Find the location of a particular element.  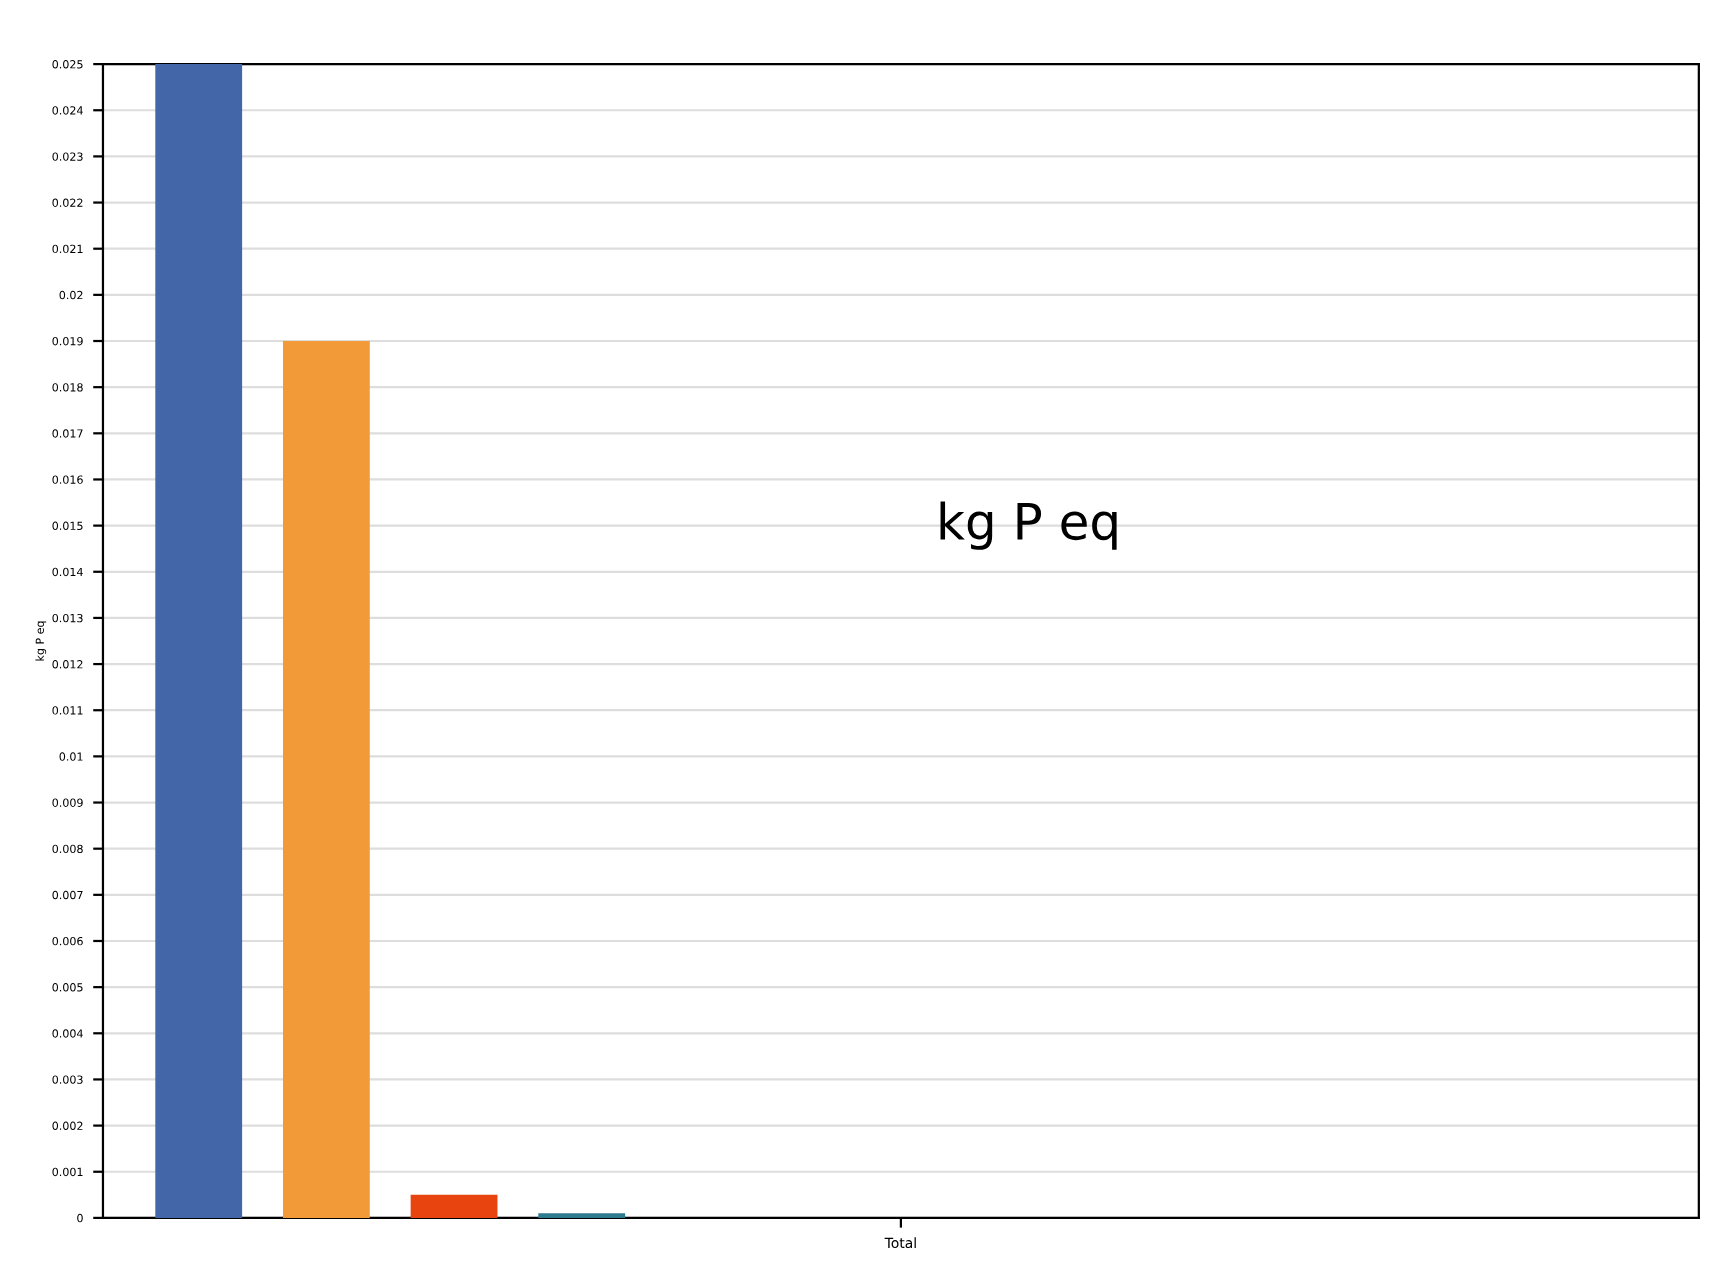

annotation: kg P eq is located at coordinates (1028, 525).